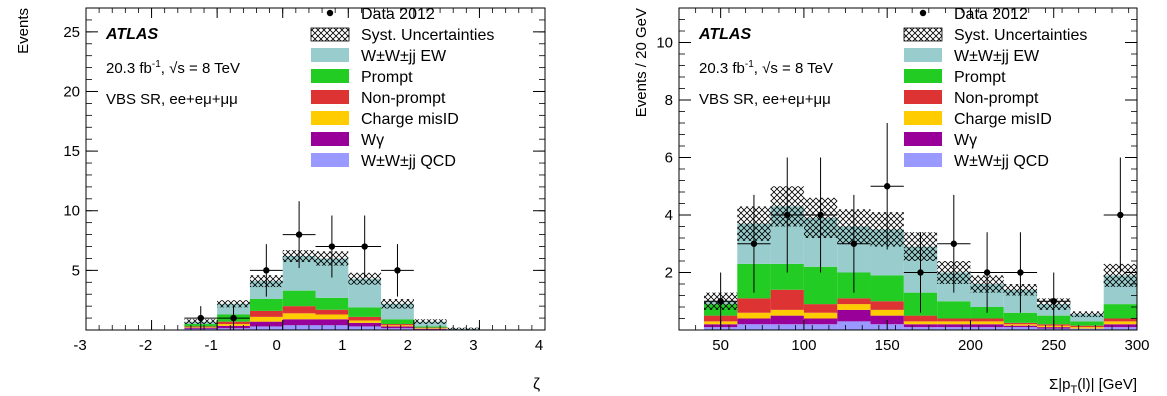 This screenshot has height=396, width=1167. Describe the element at coordinates (539, 345) in the screenshot. I see `x-tick-label: 4` at that location.